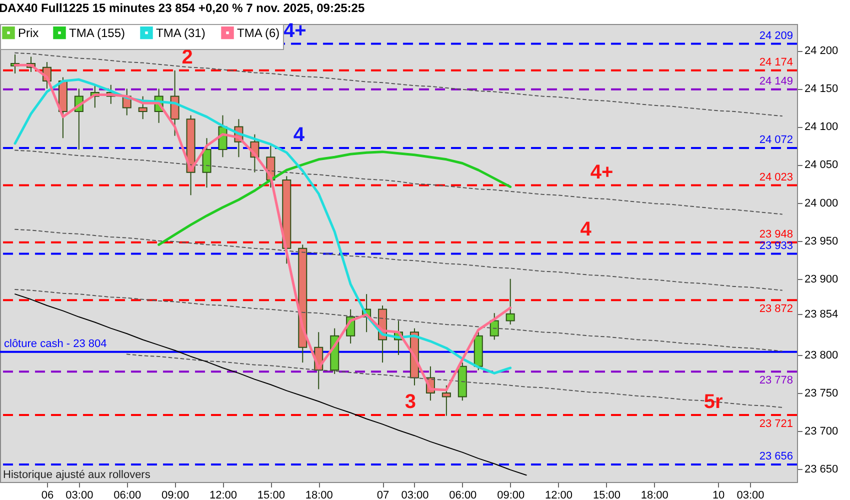  What do you see at coordinates (821, 127) in the screenshot?
I see `y-tick-label: 24 100` at bounding box center [821, 127].